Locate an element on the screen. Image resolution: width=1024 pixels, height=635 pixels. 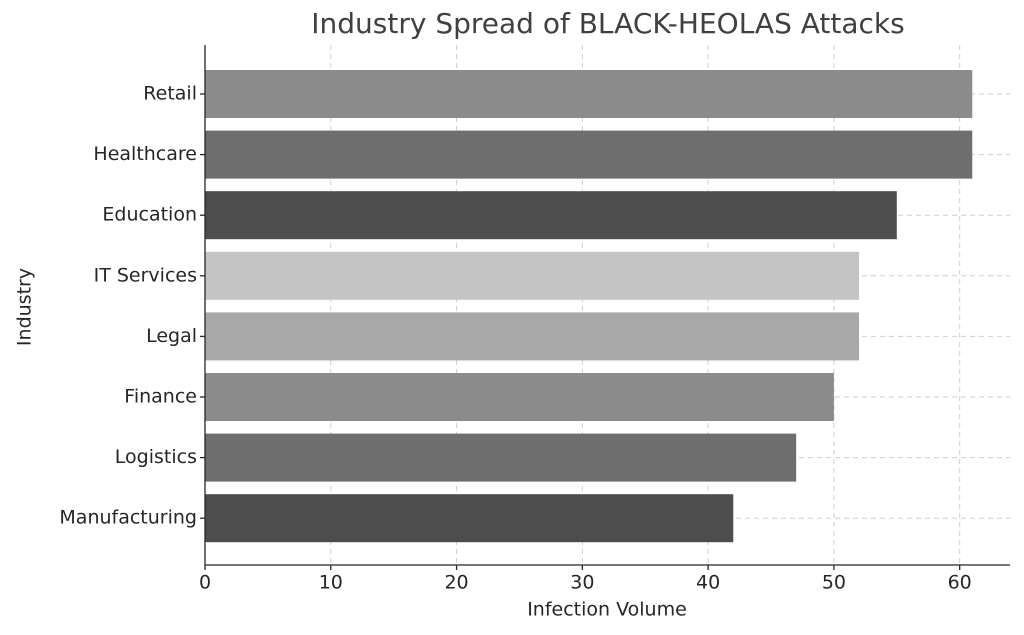
y-tick-label: Manufacturing is located at coordinates (128, 518).